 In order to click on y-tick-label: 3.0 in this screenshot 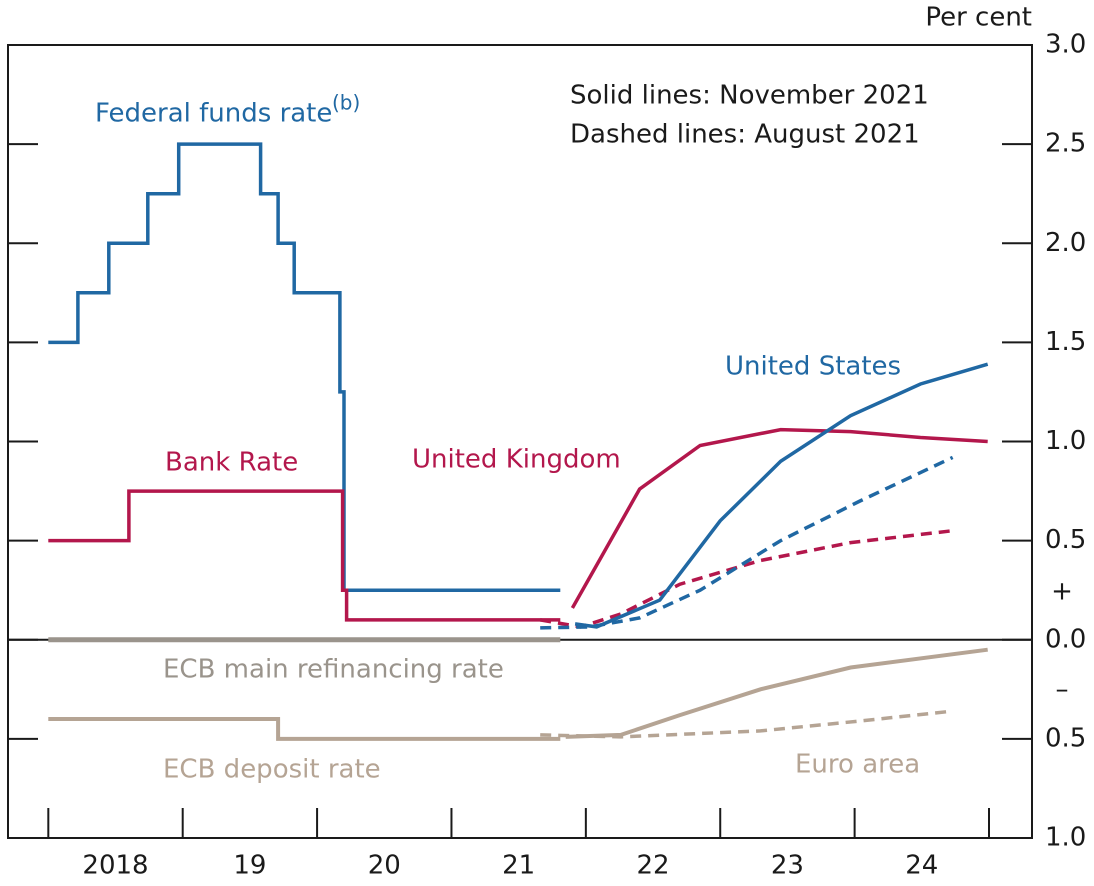, I will do `click(1065, 45)`.